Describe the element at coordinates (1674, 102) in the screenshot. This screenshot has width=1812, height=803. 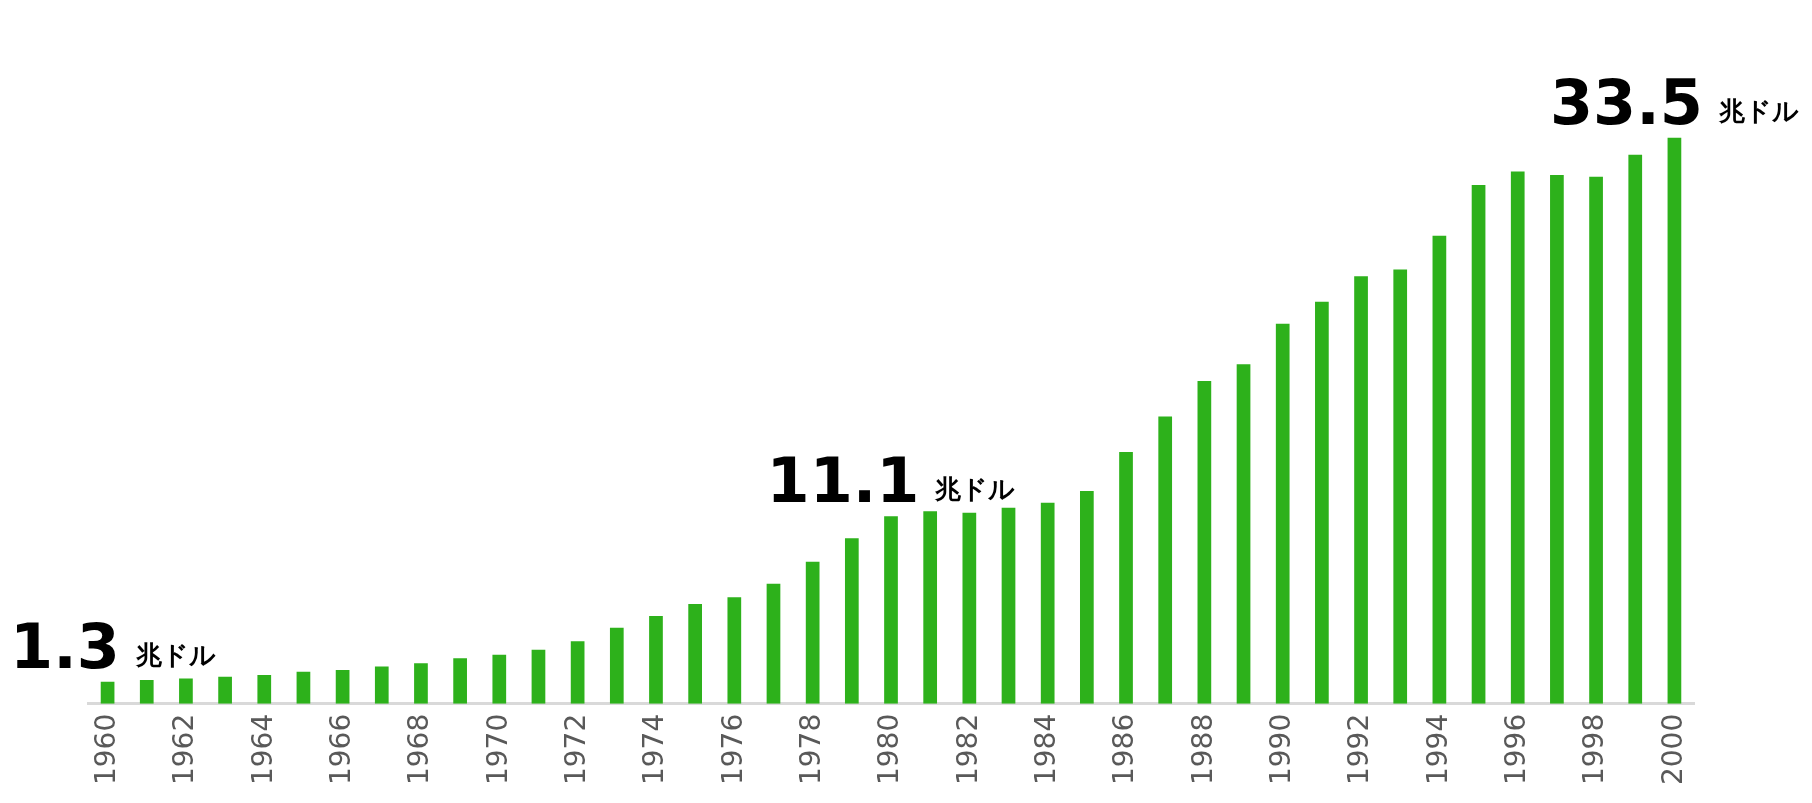
I see `data-label: 33.5 兆ドル` at that location.